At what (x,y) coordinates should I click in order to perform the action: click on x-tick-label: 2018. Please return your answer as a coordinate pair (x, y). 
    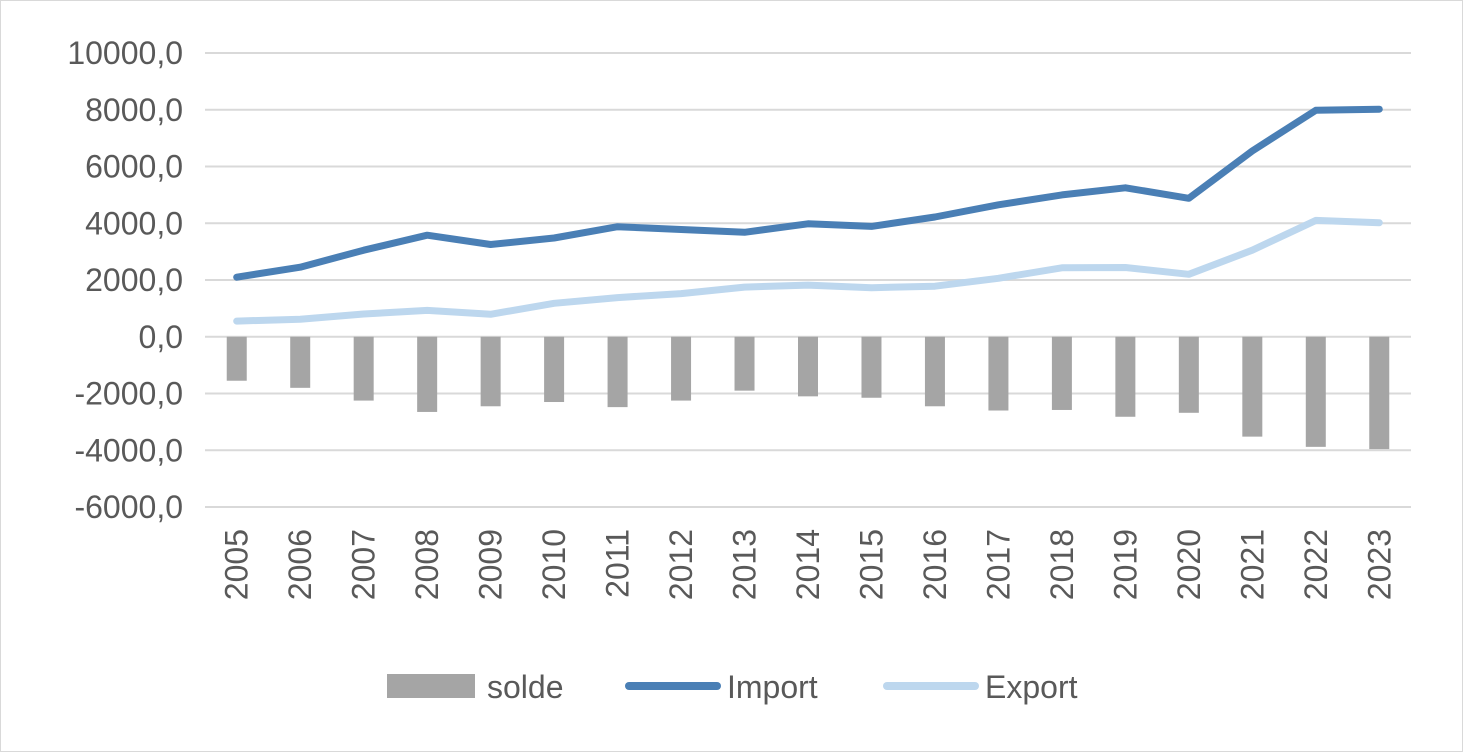
    Looking at the image, I should click on (1062, 564).